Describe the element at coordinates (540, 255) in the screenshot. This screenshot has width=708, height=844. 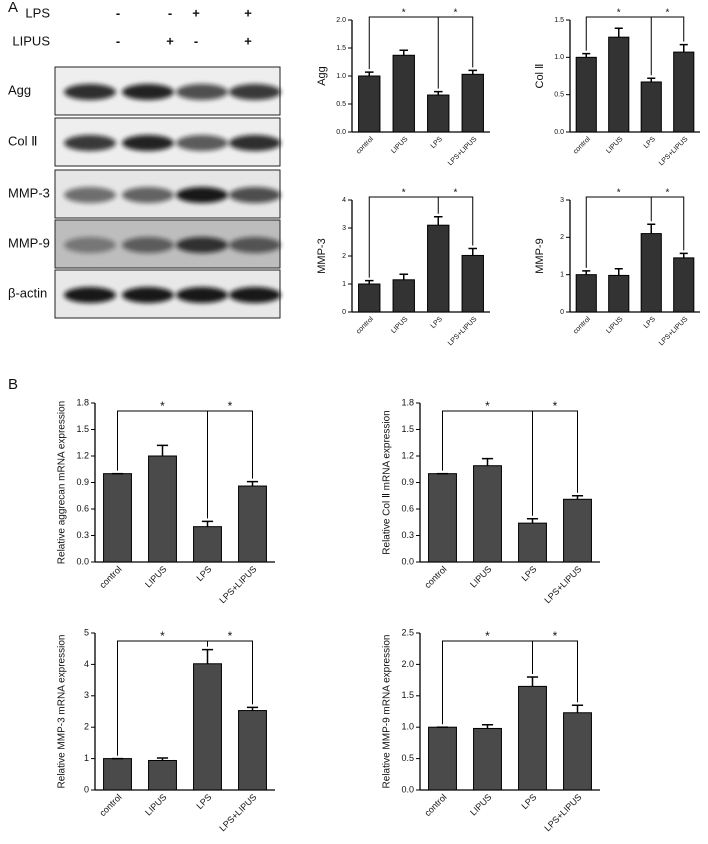
I see `y-axis-title: MMP-9` at that location.